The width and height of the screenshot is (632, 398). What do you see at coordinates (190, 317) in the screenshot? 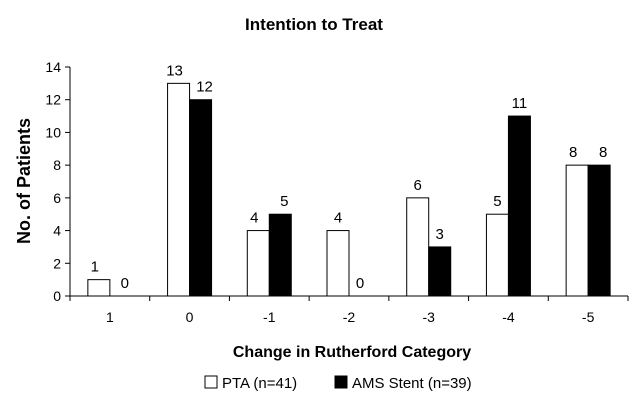
I see `x-tick-label: 0` at bounding box center [190, 317].